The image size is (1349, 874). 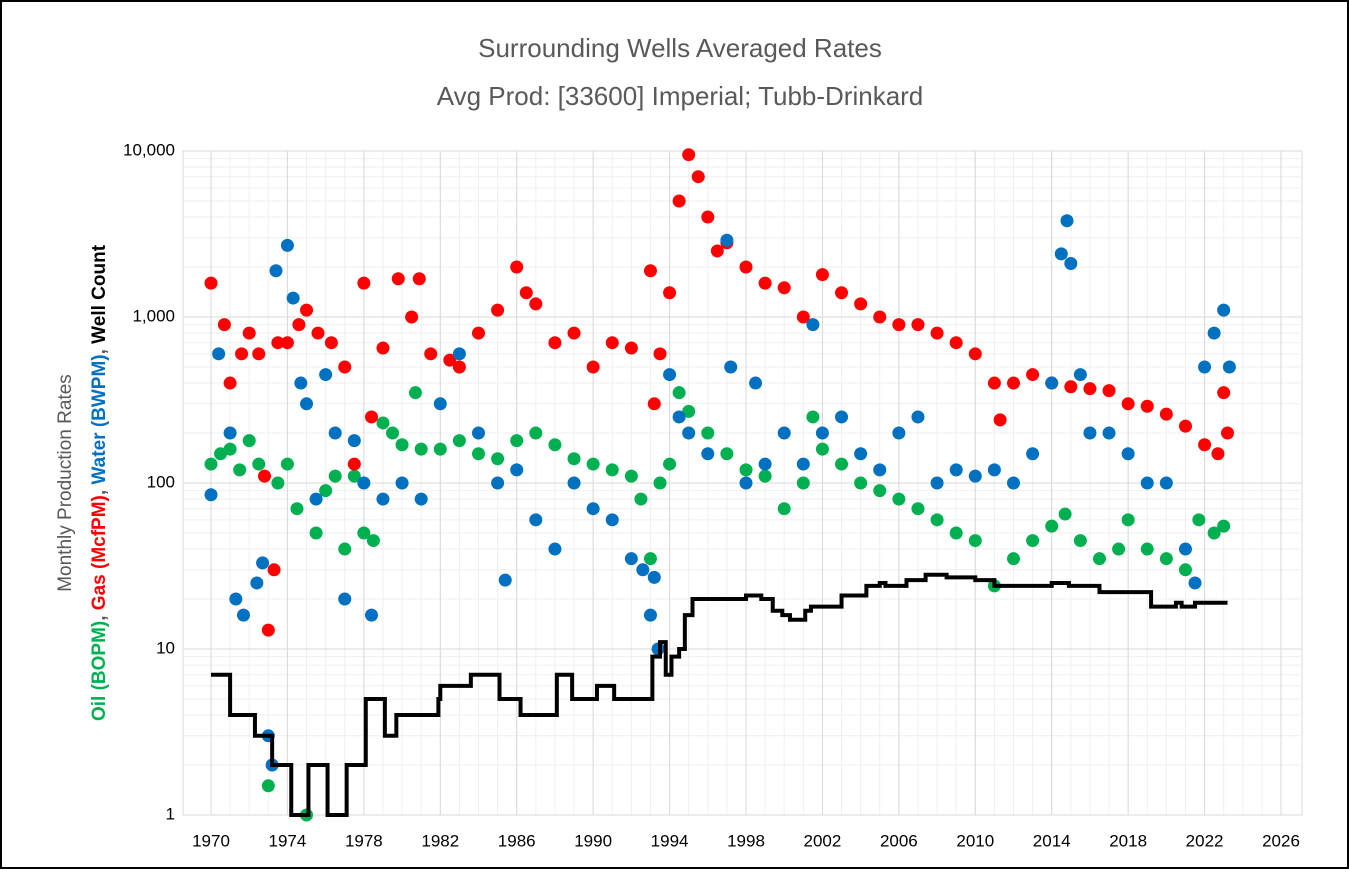 I want to click on y-axis-label: Monthly Production Rates, so click(x=65, y=483).